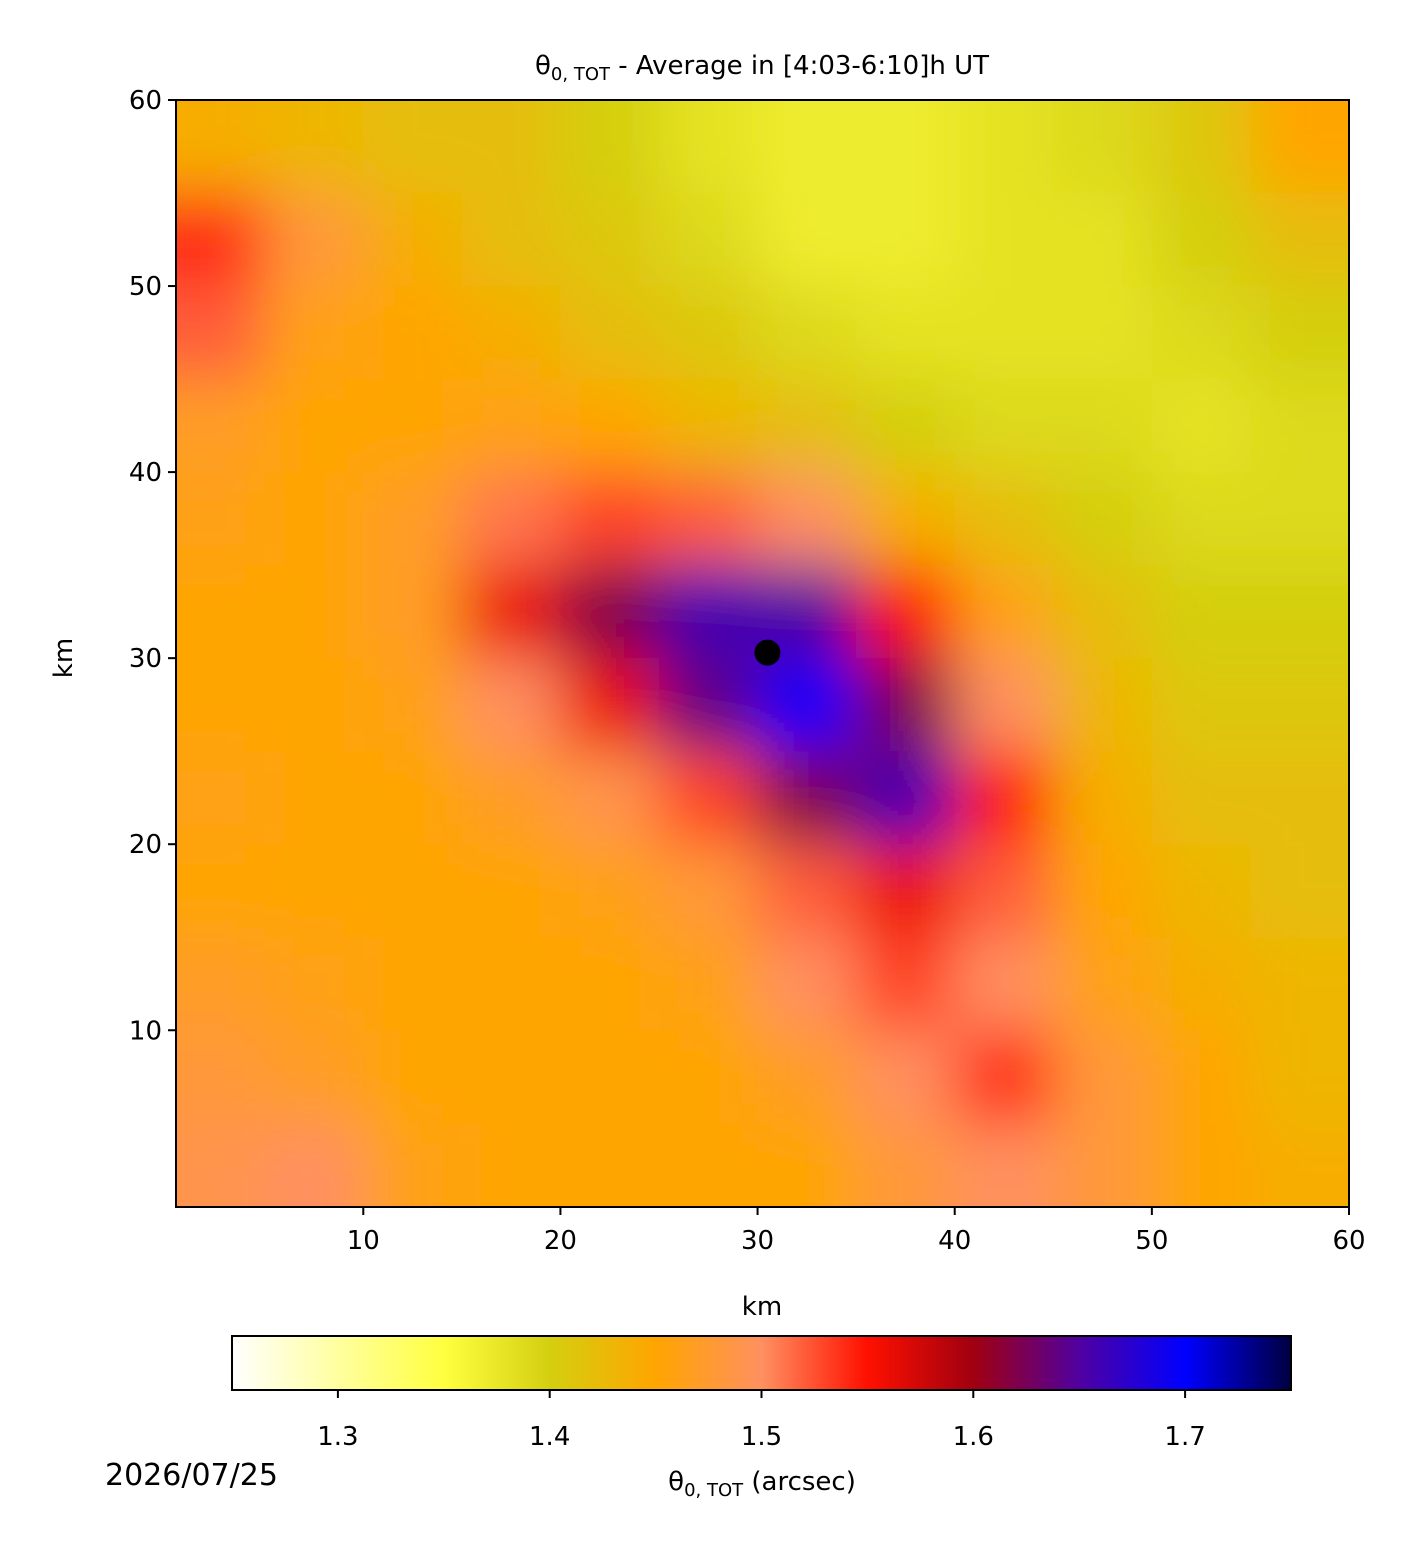 This screenshot has height=1564, width=1418. I want to click on colorbar, so click(761, 1363).